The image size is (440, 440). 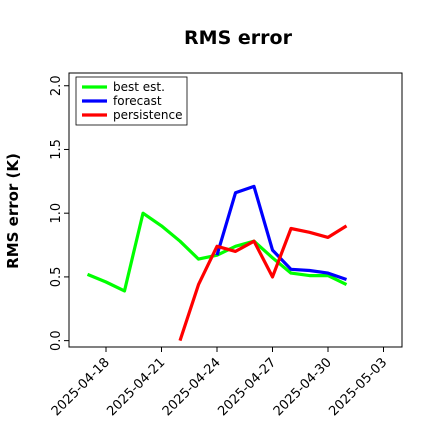 I want to click on x-tick-label: 2025-04-18, so click(x=81, y=387).